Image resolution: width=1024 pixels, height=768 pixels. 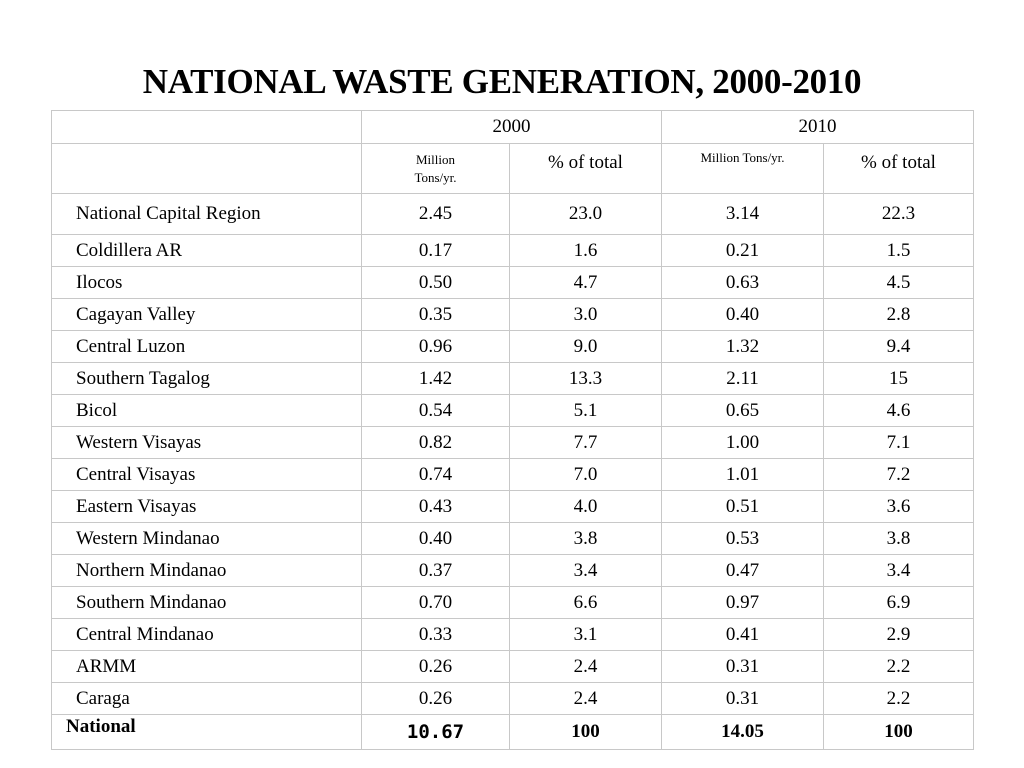 I want to click on unit-2000-label: Million Tons/yr., so click(x=435, y=168).